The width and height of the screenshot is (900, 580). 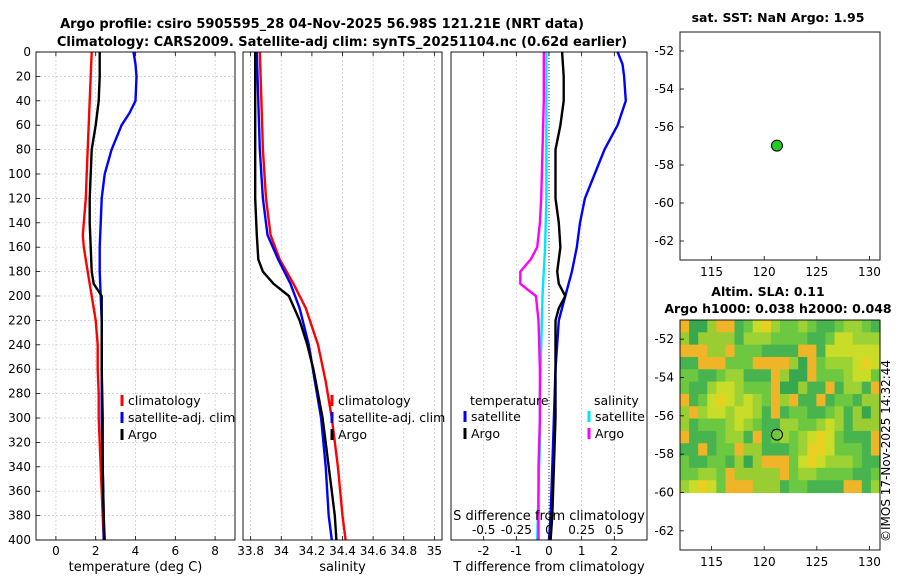 What do you see at coordinates (403, 551) in the screenshot?
I see `x-tick-label: 34.8` at bounding box center [403, 551].